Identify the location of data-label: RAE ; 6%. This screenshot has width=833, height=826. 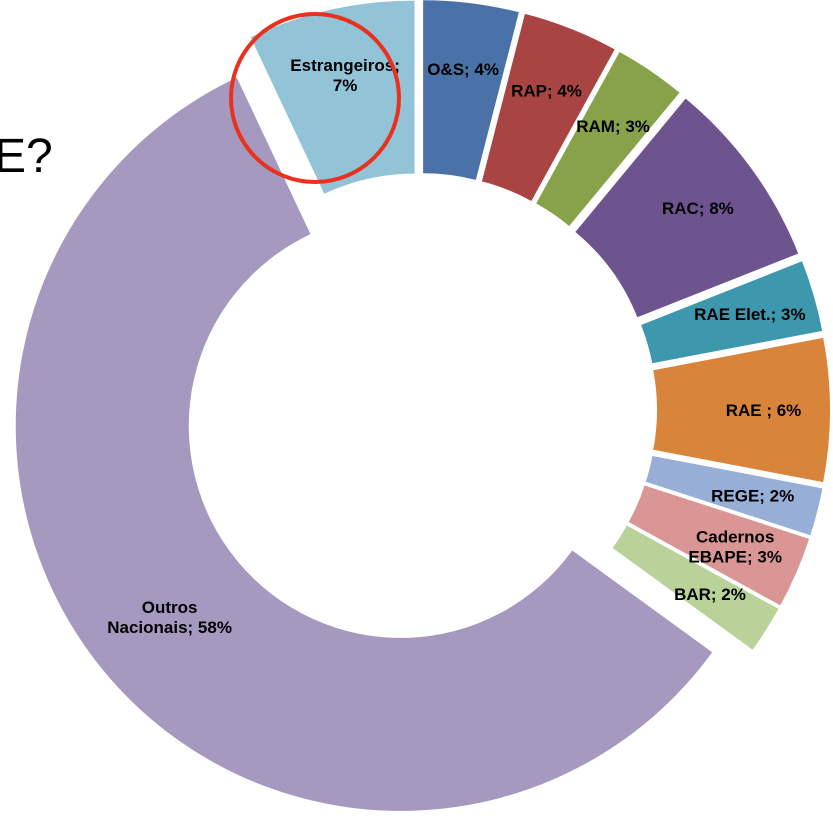
(764, 410).